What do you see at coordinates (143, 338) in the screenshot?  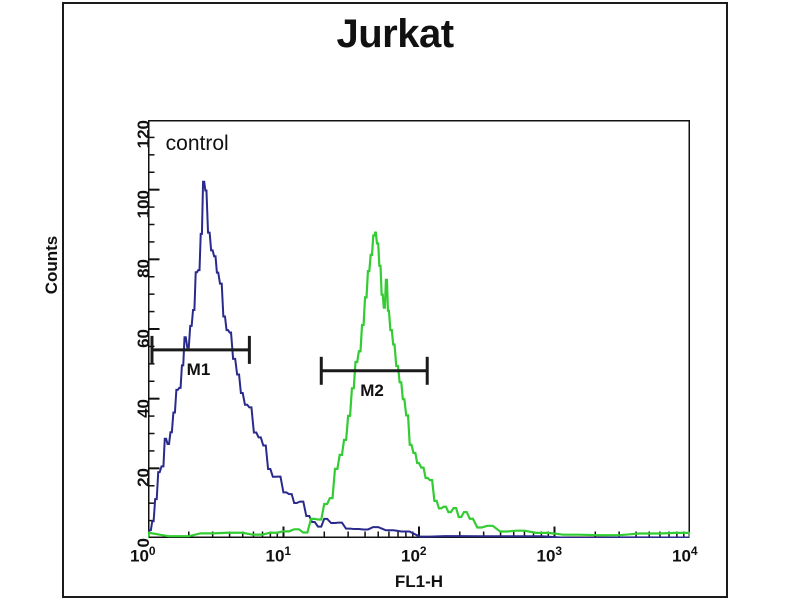 I see `y-tick-label: 60` at bounding box center [143, 338].